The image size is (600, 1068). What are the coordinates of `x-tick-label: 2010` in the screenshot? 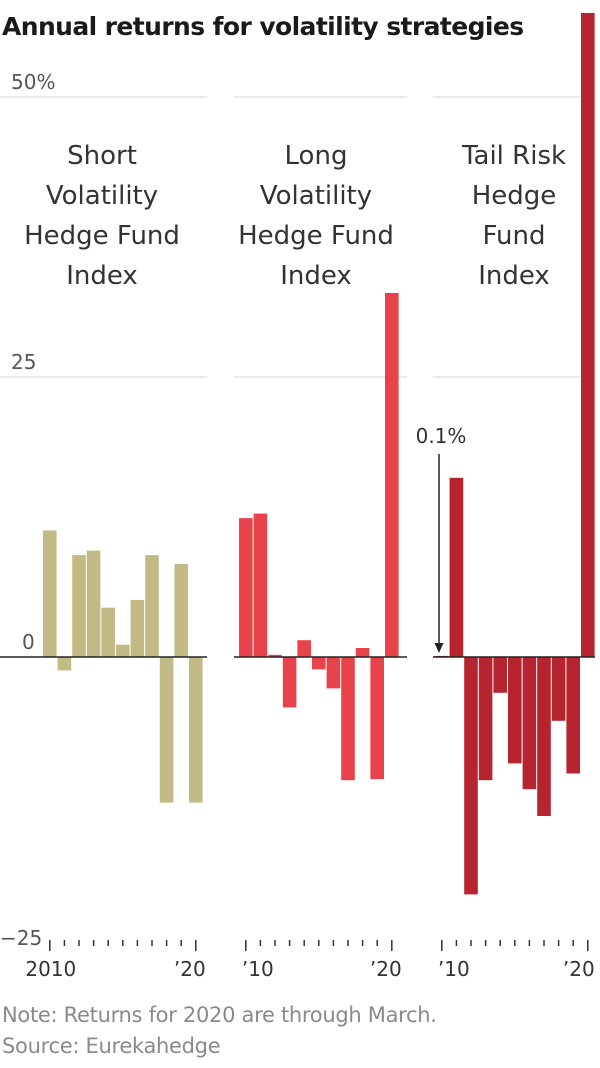 It's located at (50, 969).